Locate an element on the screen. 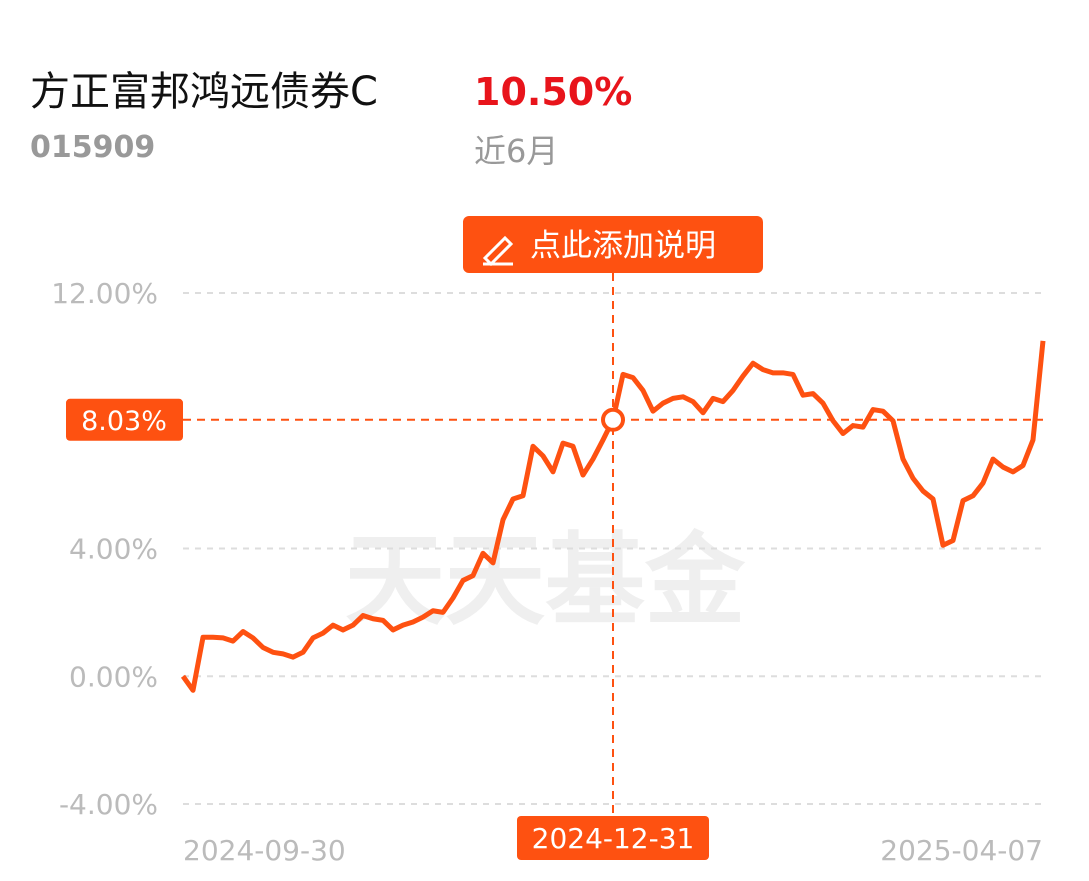 This screenshot has width=1089, height=881. note-button: 点此添加说明 is located at coordinates (613, 244).